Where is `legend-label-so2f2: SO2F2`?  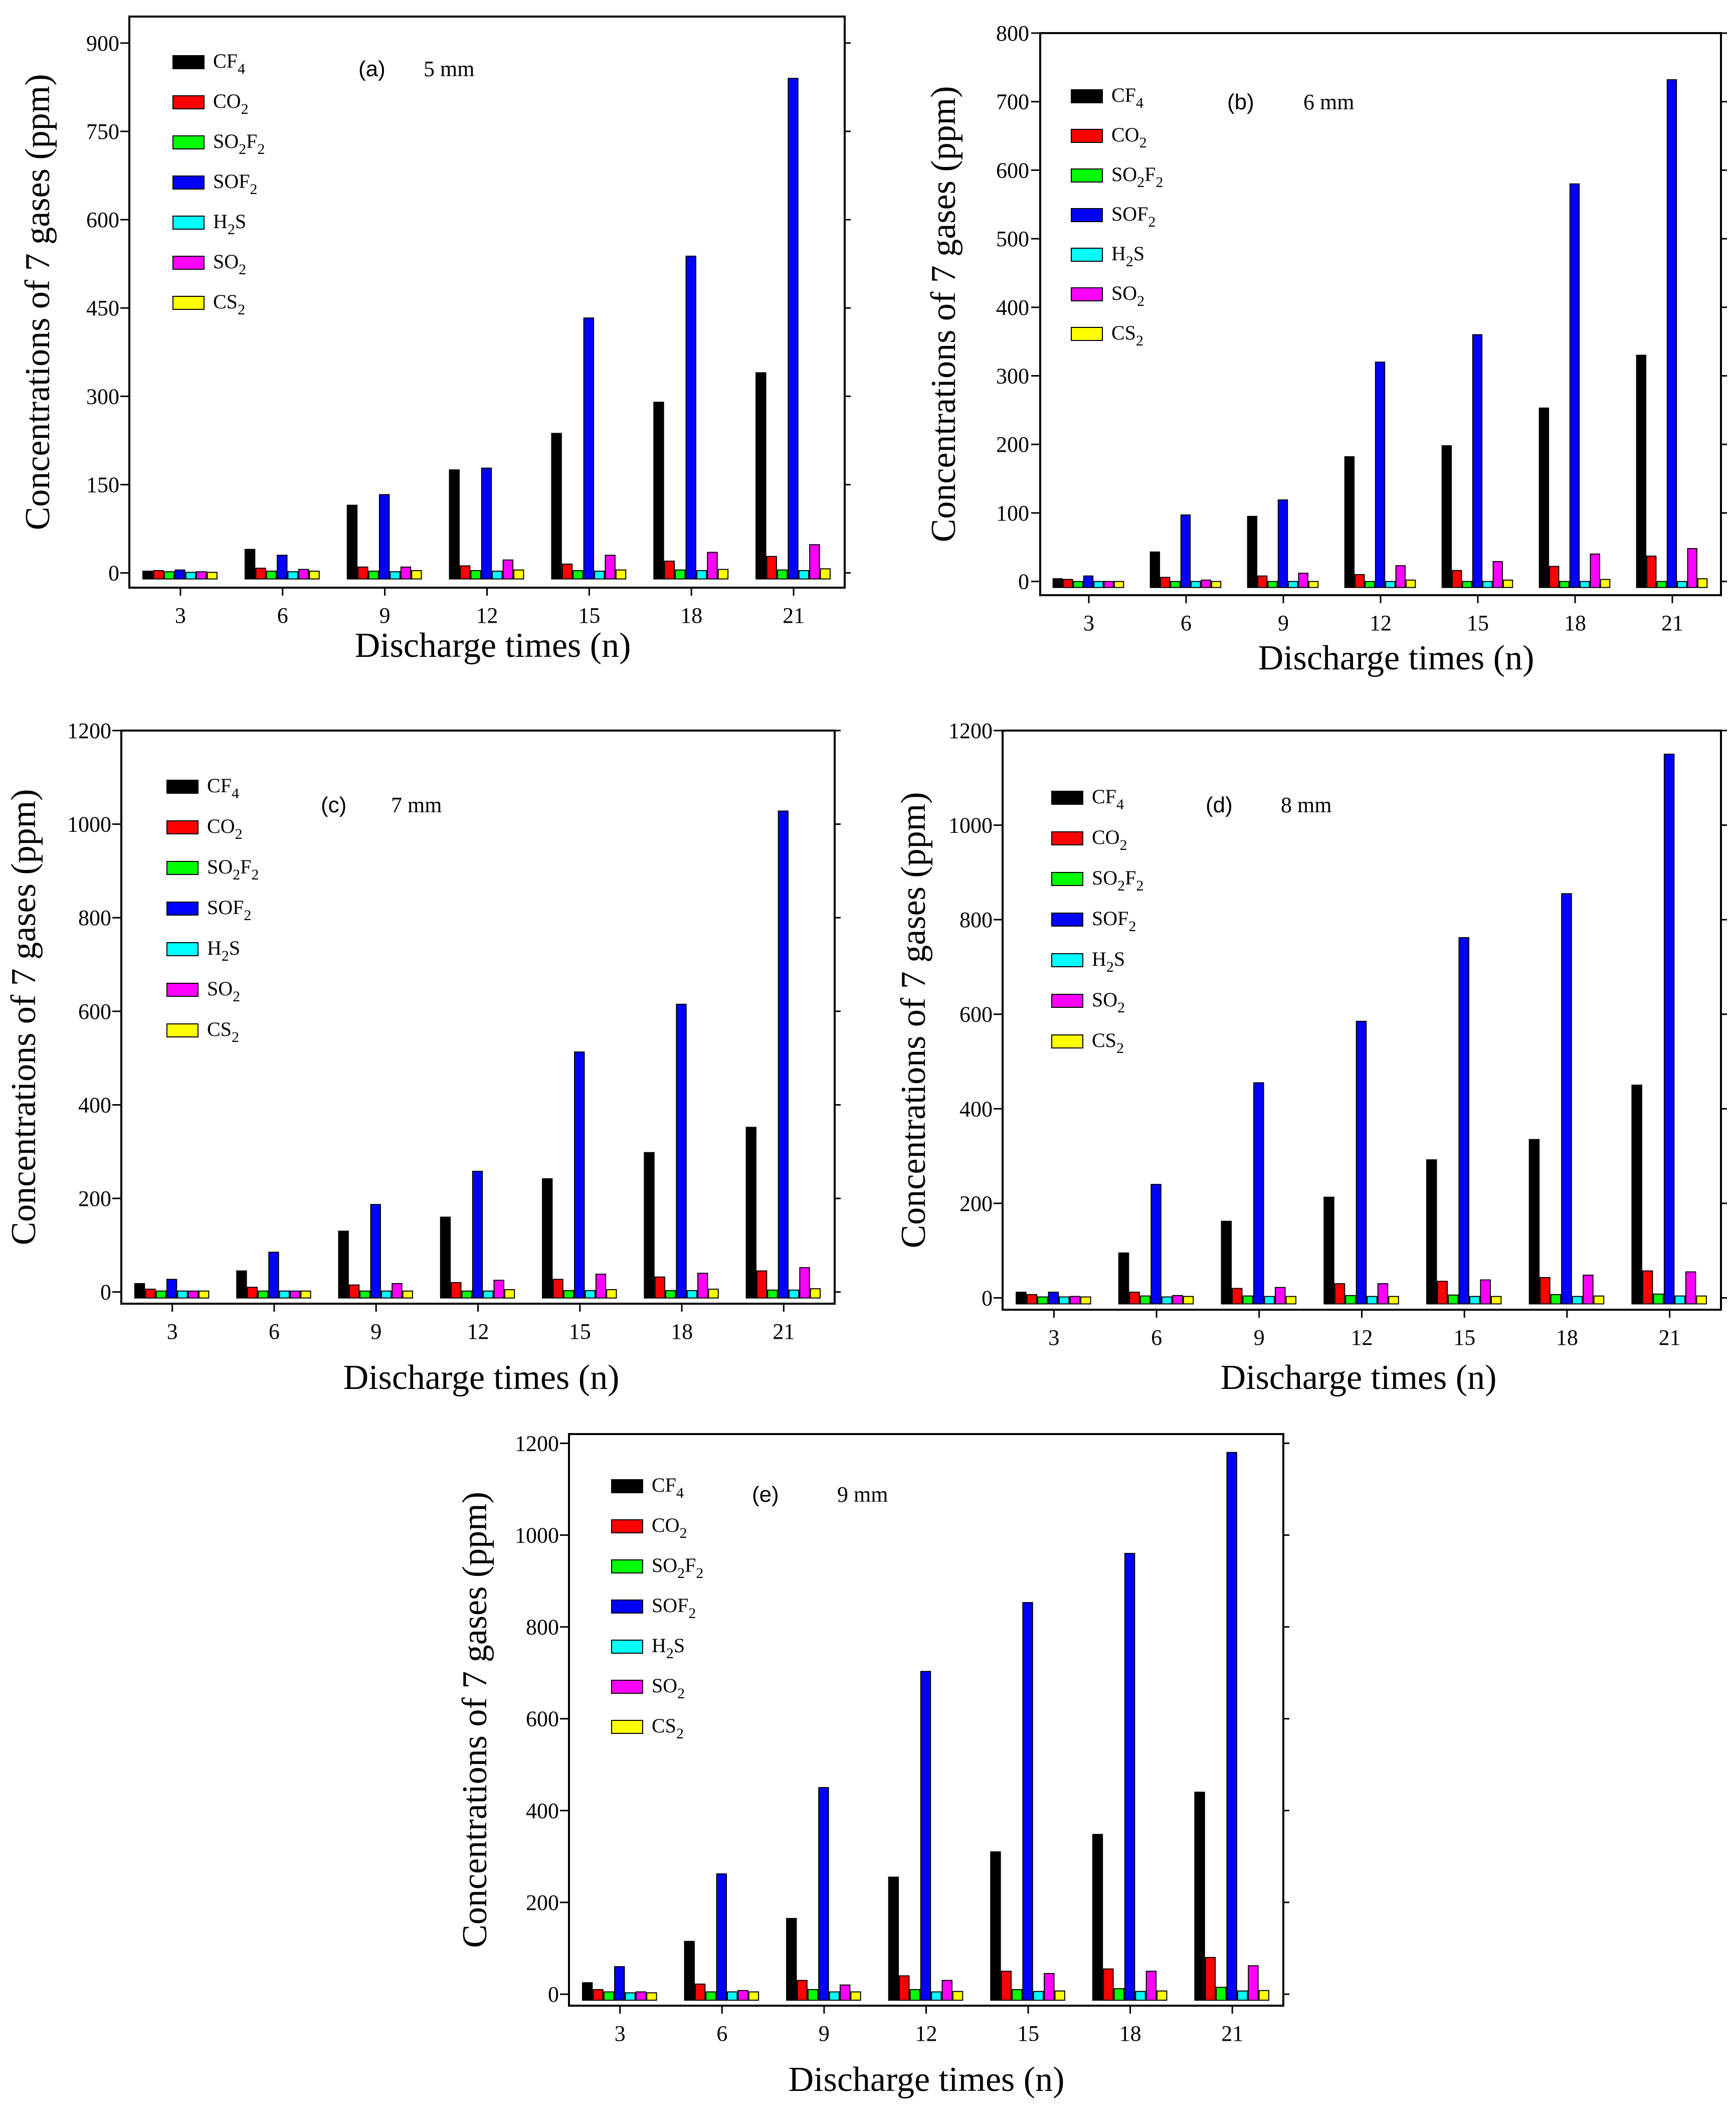 legend-label-so2f2: SO2F2 is located at coordinates (233, 869).